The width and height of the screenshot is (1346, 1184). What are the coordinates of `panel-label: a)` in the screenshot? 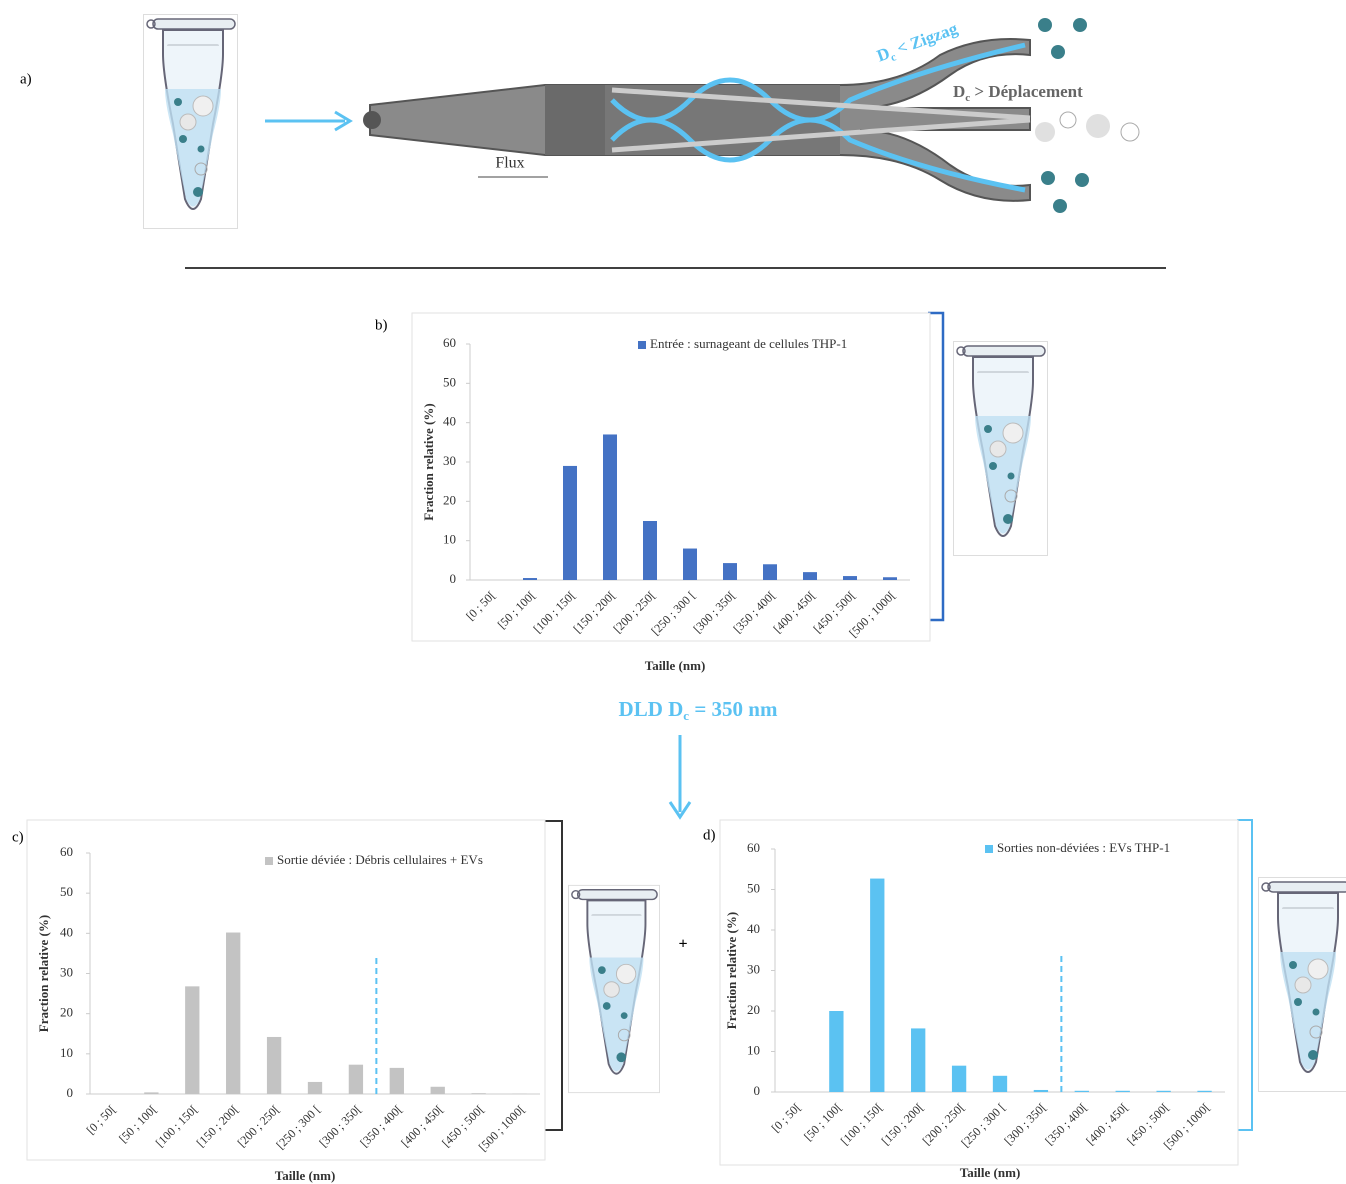 It's located at (26, 79).